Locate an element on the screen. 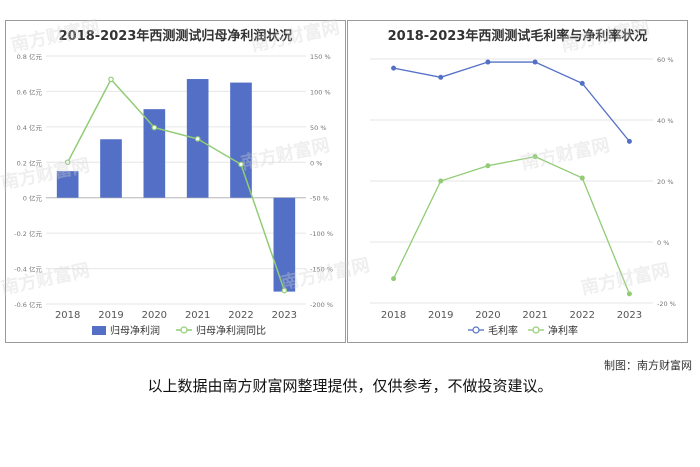  y-tick-label-right: 40 % is located at coordinates (665, 121).